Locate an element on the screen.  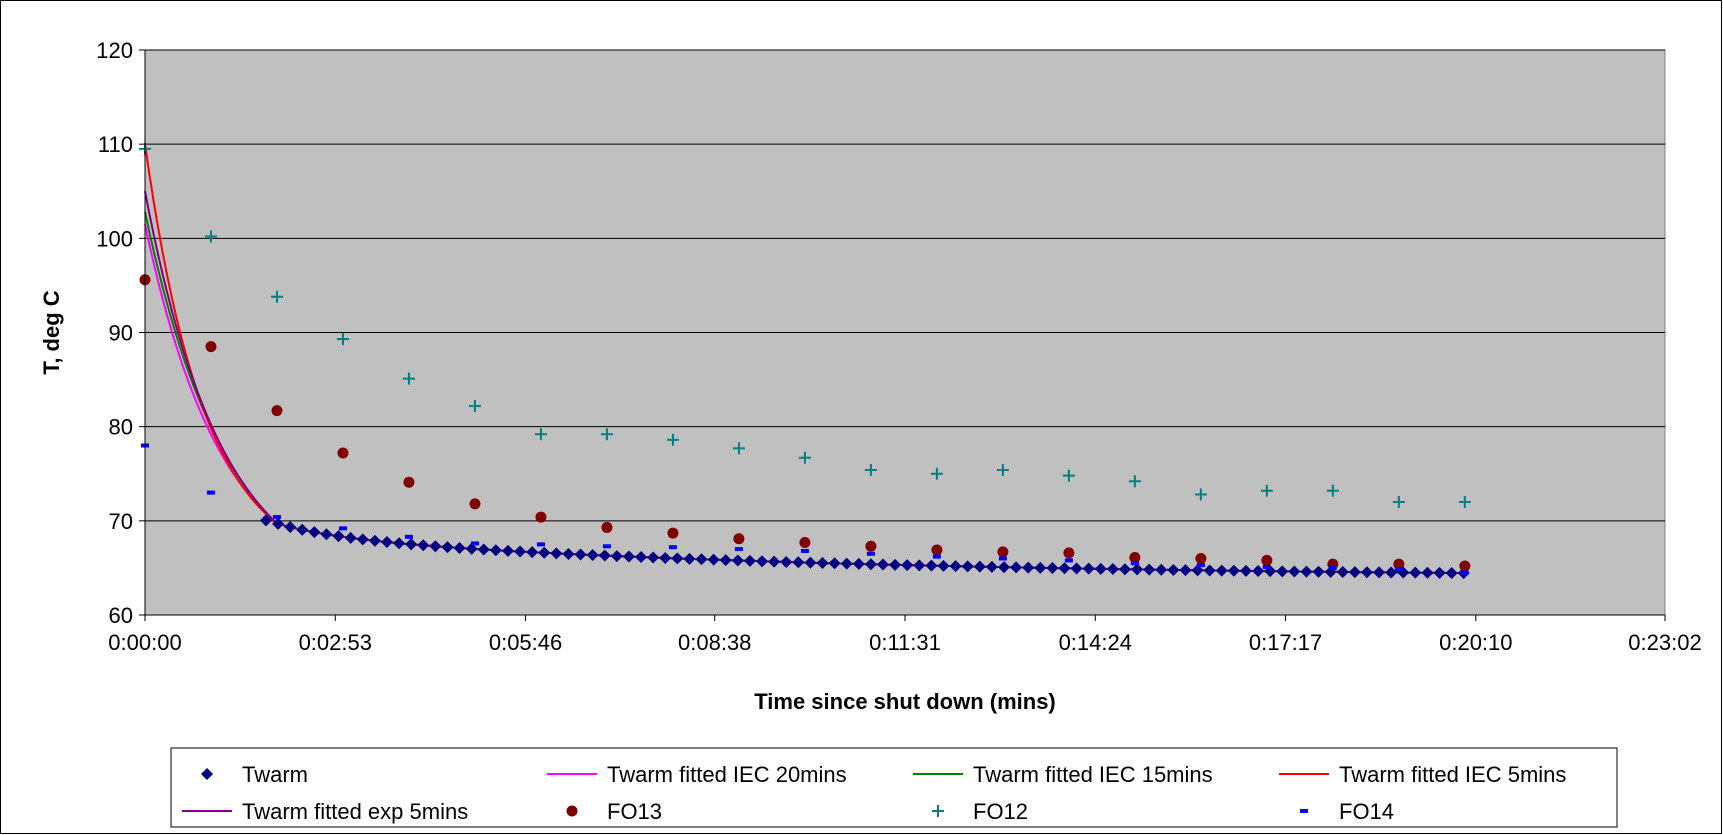
x-axis-title: Time since shut down (mins) is located at coordinates (905, 701).